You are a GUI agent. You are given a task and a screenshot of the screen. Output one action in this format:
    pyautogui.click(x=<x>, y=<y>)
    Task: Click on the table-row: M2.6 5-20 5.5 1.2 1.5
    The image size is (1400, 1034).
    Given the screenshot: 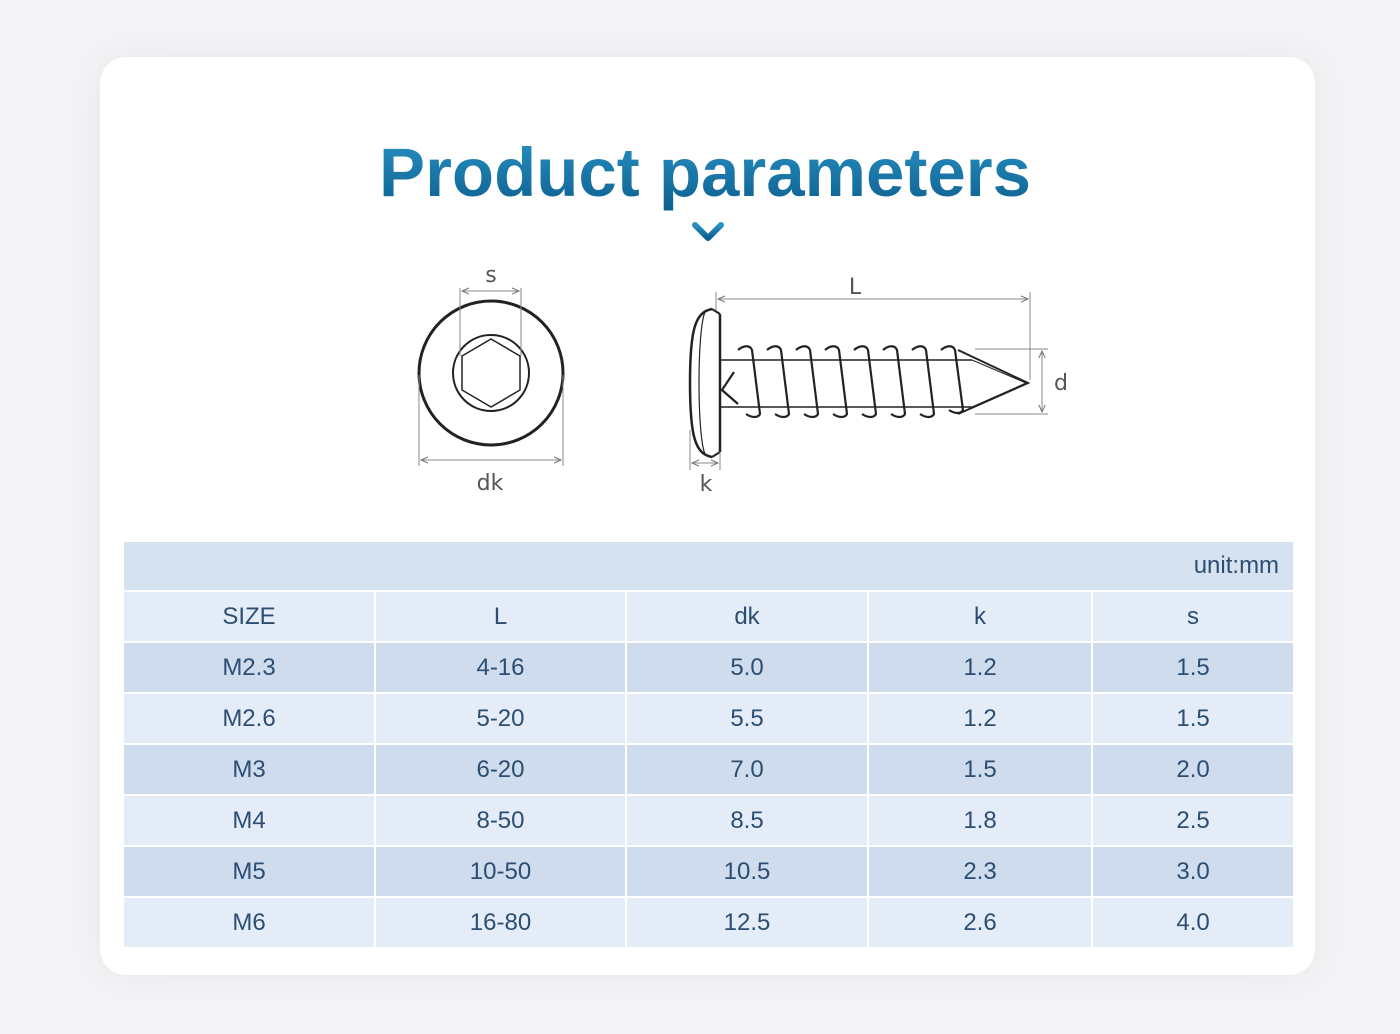 What is the action you would take?
    pyautogui.click(x=709, y=719)
    